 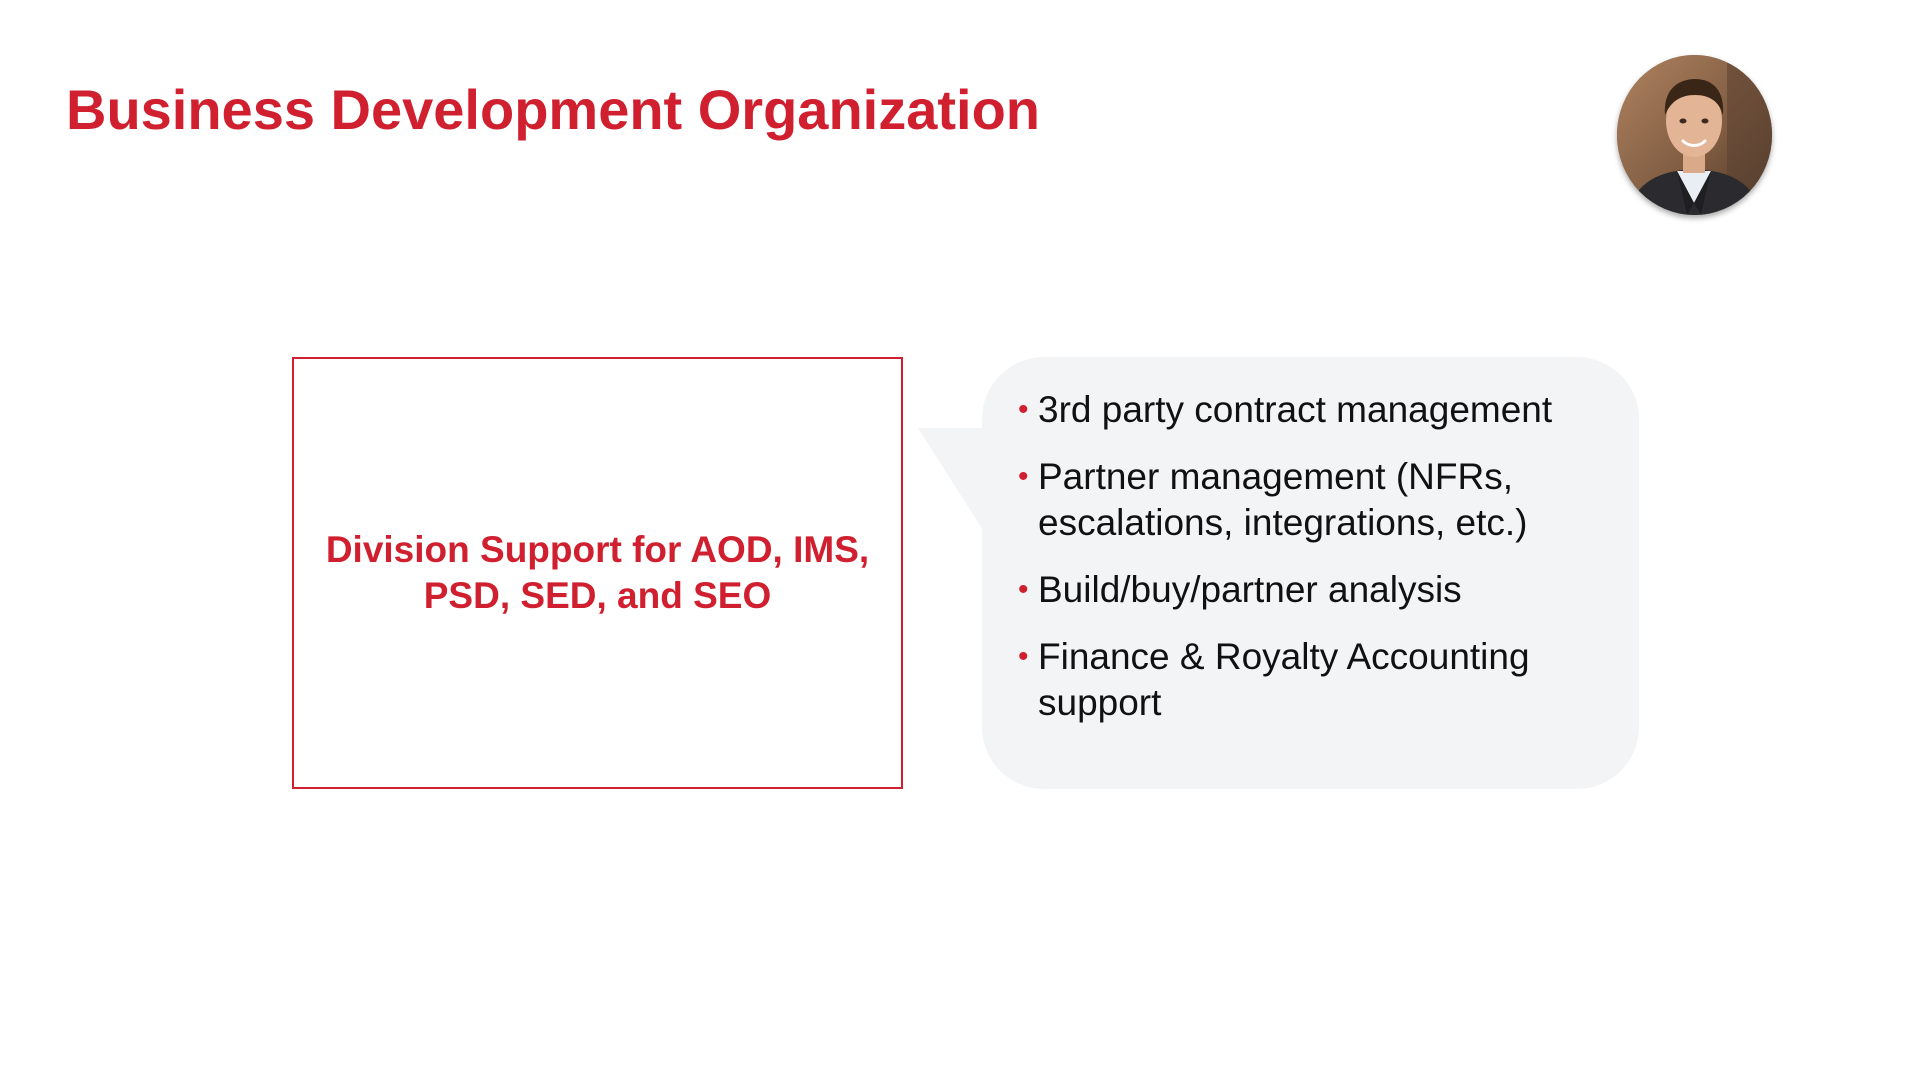 I want to click on bullet-item: • 3rd party contract management, so click(x=1318, y=410).